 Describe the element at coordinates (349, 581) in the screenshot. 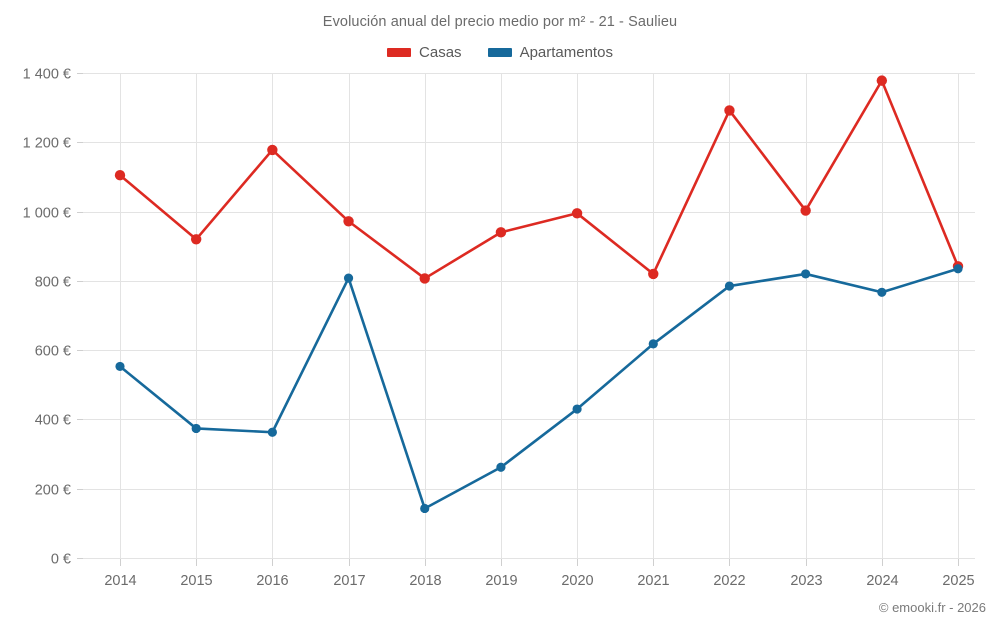

I see `x-axis-tick-label: 2017` at that location.